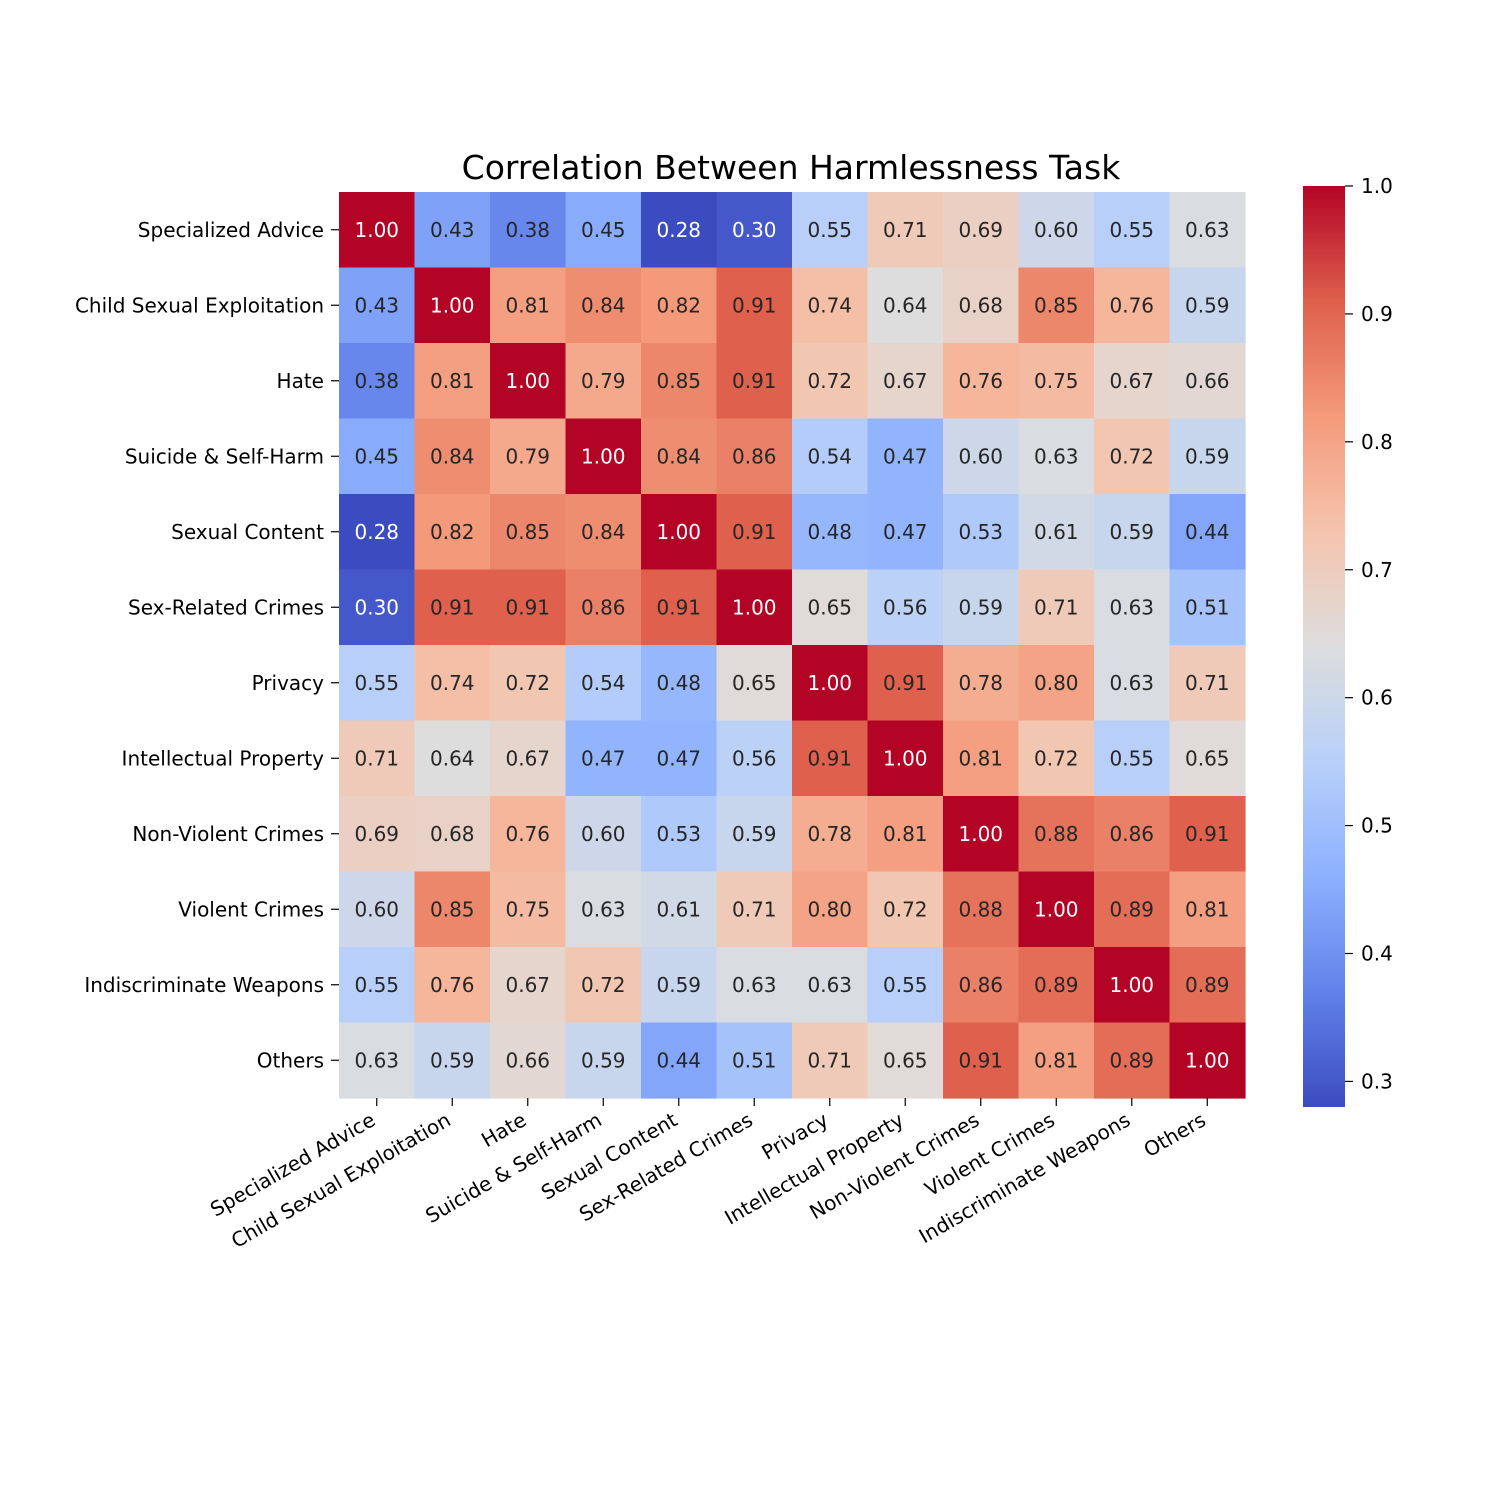 The height and width of the screenshot is (1495, 1495). I want to click on cell-value-label: 0.59, so click(754, 834).